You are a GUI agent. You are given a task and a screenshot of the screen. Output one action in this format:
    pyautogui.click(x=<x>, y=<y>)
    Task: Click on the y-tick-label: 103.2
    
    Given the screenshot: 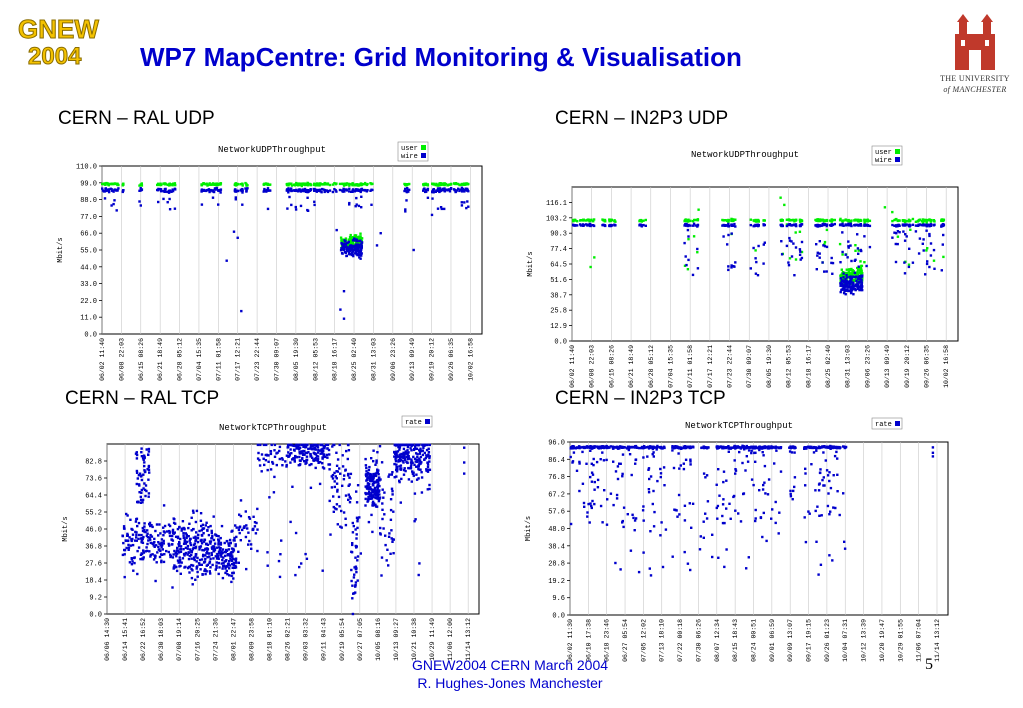 What is the action you would take?
    pyautogui.click(x=556, y=219)
    